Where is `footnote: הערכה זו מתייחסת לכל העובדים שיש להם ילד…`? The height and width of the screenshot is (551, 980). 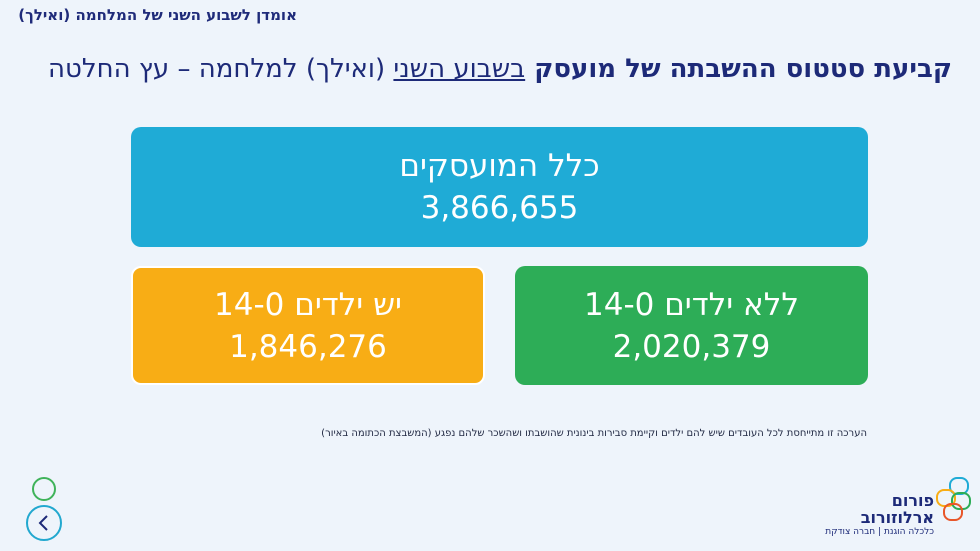
footnote: הערכה זו מתייחסת לכל העובדים שיש להם ילד… is located at coordinates (594, 433).